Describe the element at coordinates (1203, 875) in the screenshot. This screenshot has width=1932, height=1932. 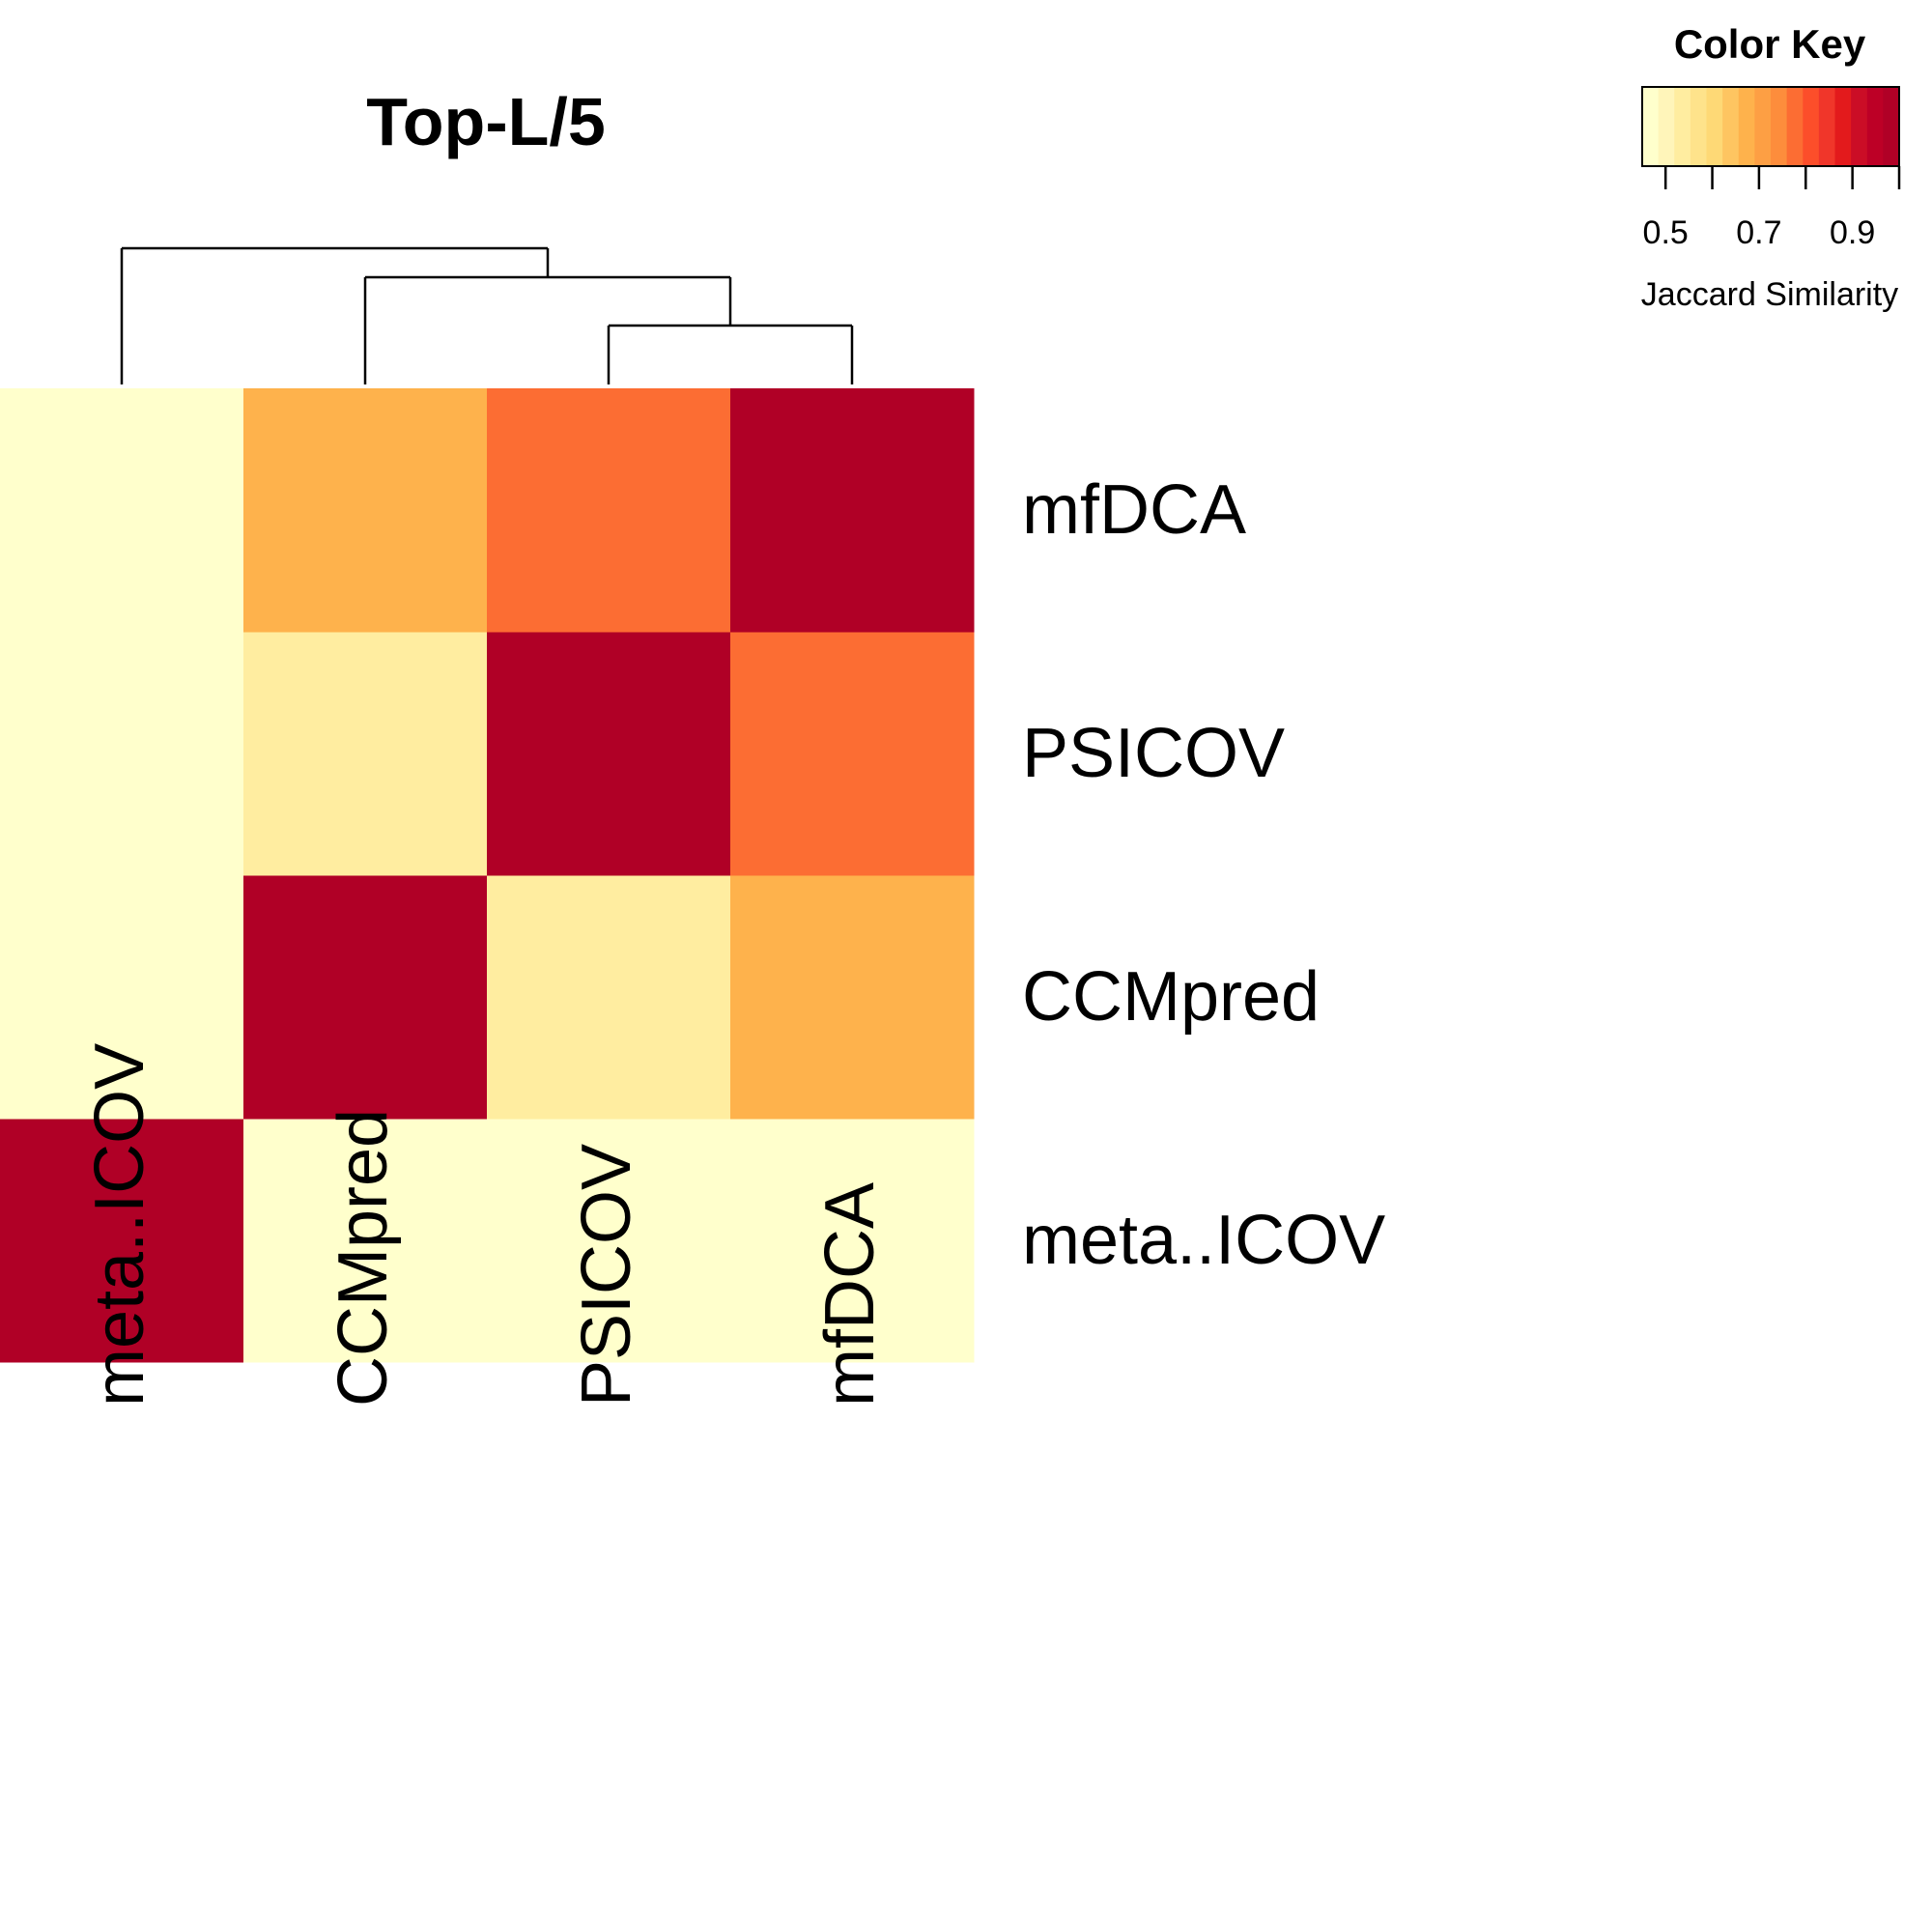
I see `row-labels: meta..ICOV CCMpred PSICOV mfDCA` at that location.